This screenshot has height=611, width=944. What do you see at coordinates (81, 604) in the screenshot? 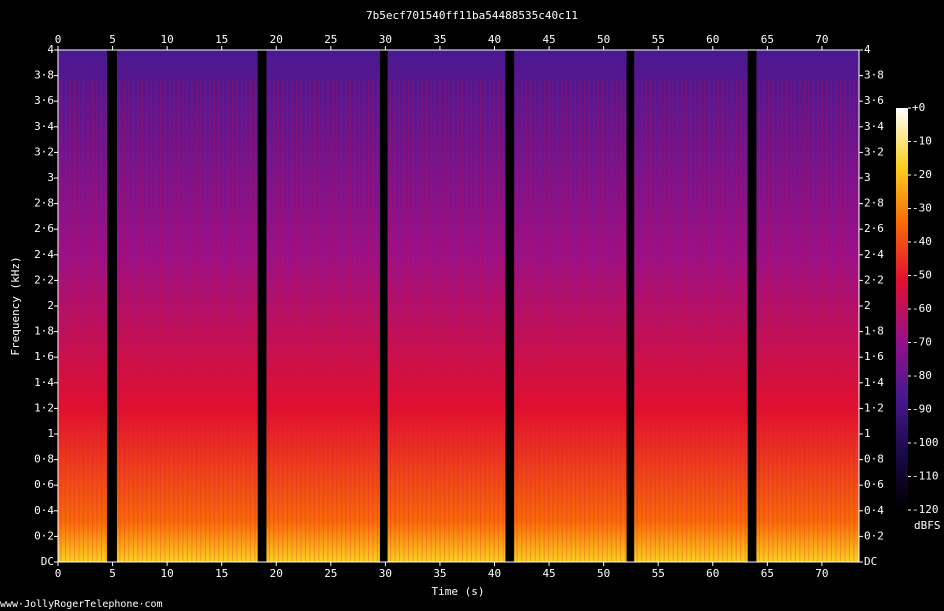
I see `footer: www·JollyRogerTelephone·com` at bounding box center [81, 604].